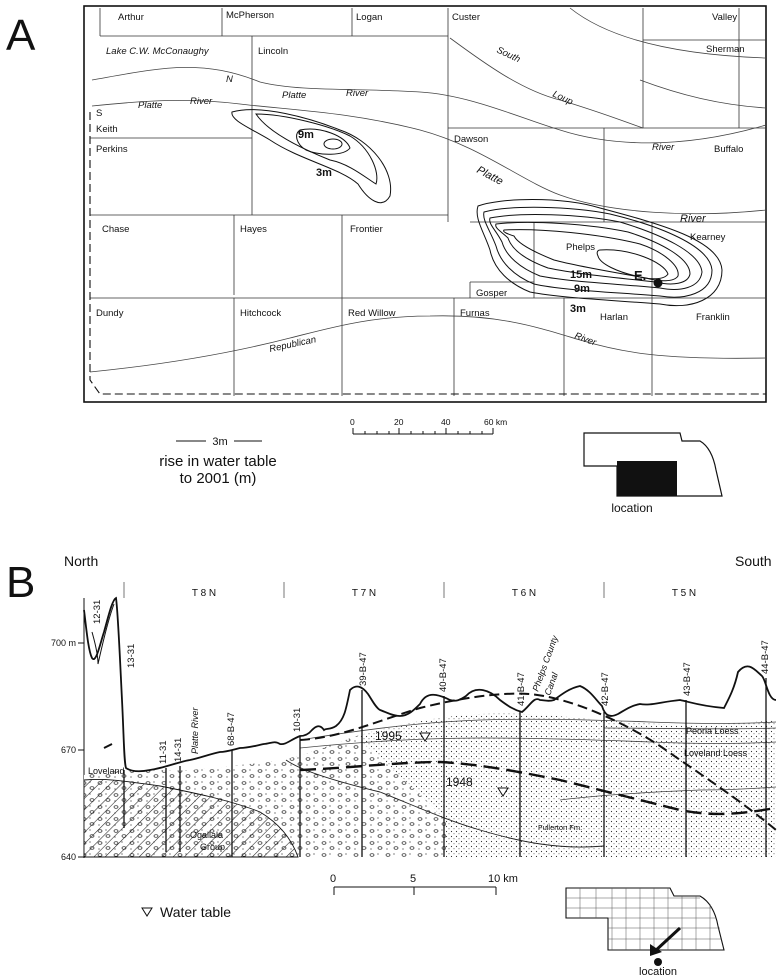 This screenshot has height=977, width=778. What do you see at coordinates (63, 643) in the screenshot?
I see `y-tick-label: 700 m` at bounding box center [63, 643].